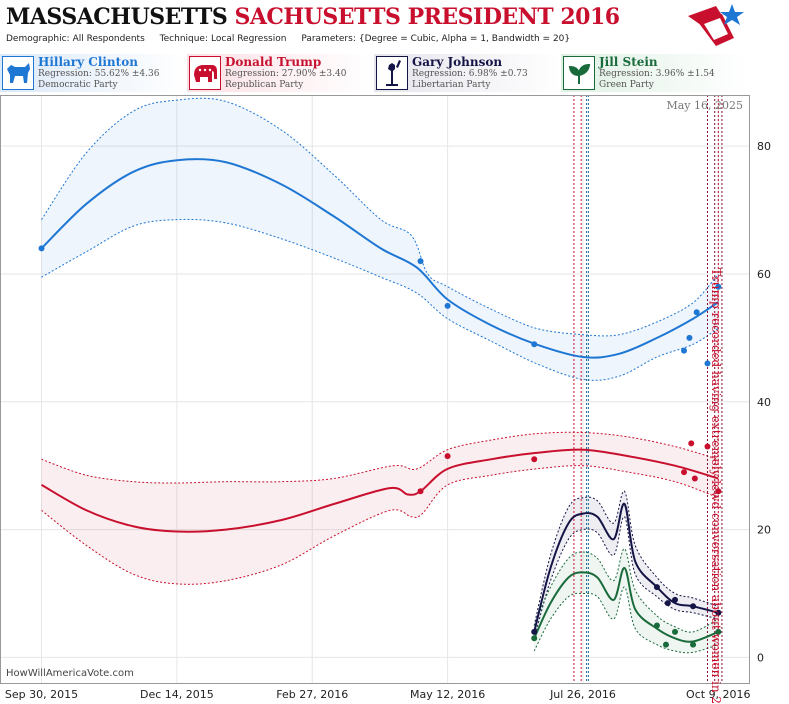  Describe the element at coordinates (451, 85) in the screenshot. I see `candidate-party: Libertarian Party` at that location.